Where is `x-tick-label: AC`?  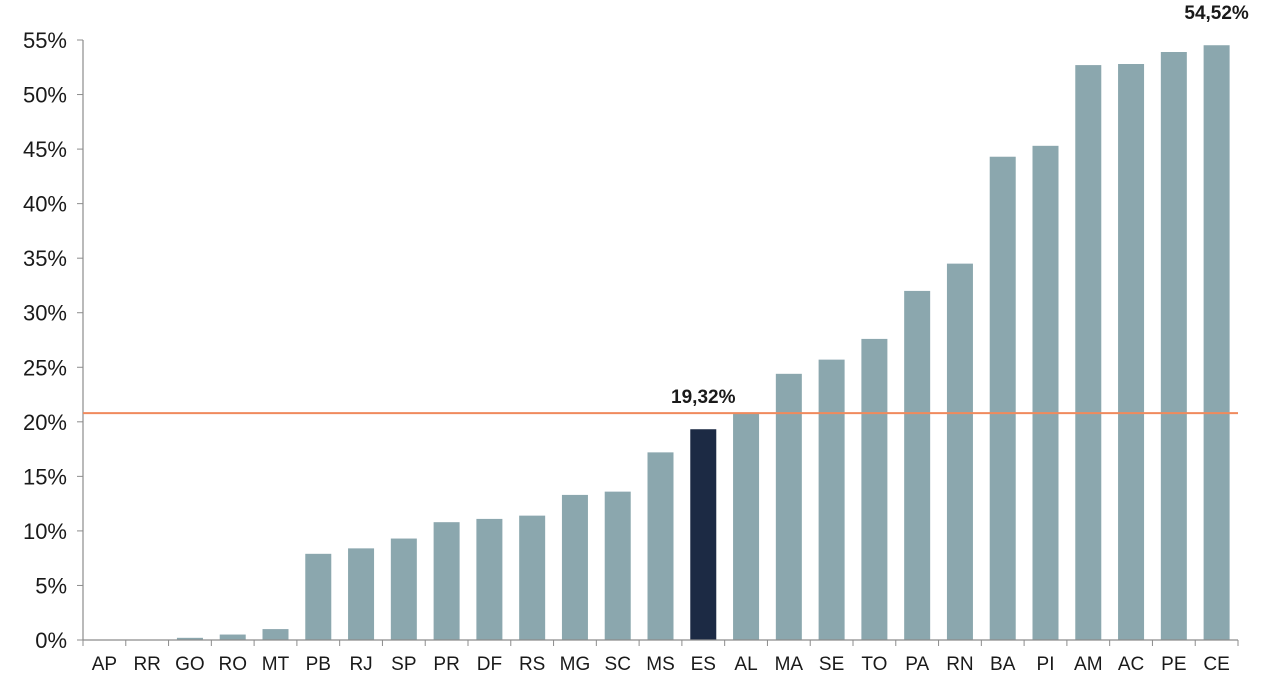 x-tick-label: AC is located at coordinates (1131, 663).